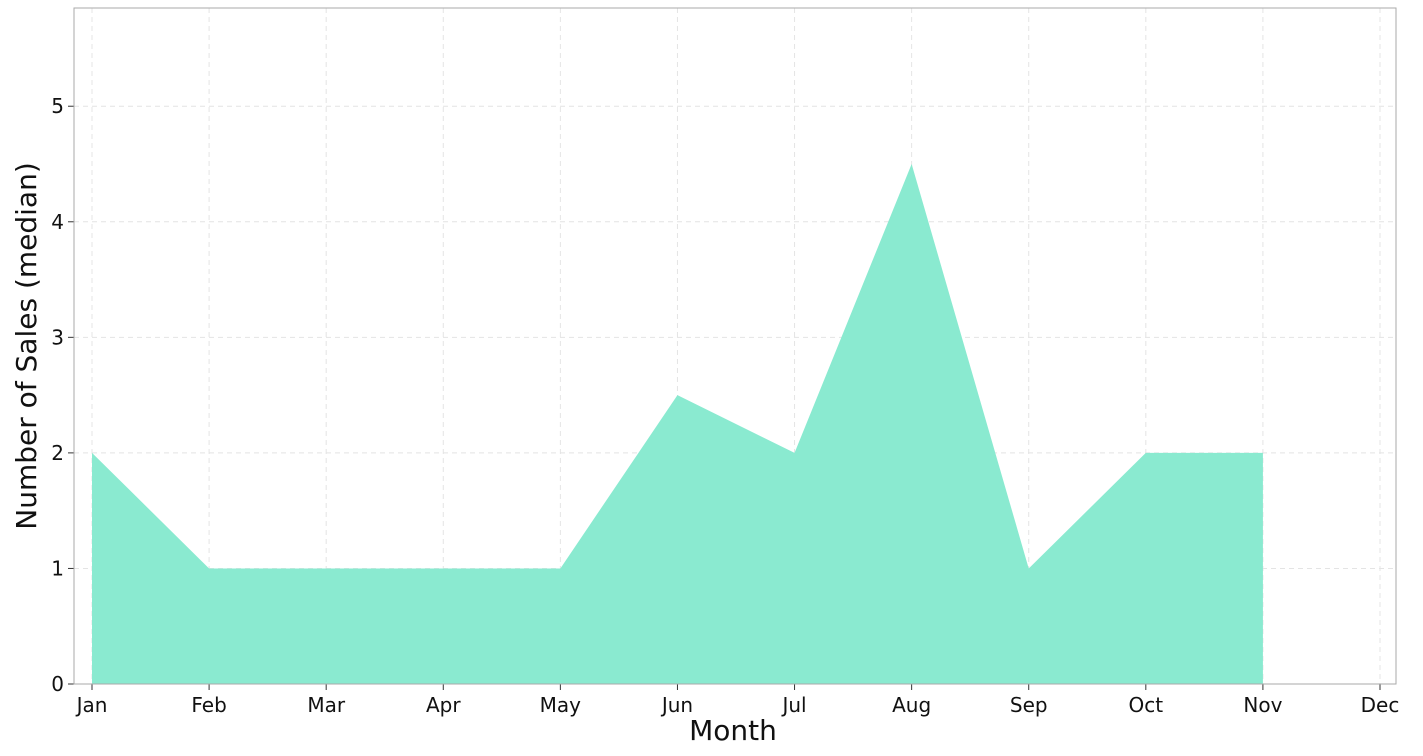  Describe the element at coordinates (561, 705) in the screenshot. I see `x-tick-label: May` at that location.